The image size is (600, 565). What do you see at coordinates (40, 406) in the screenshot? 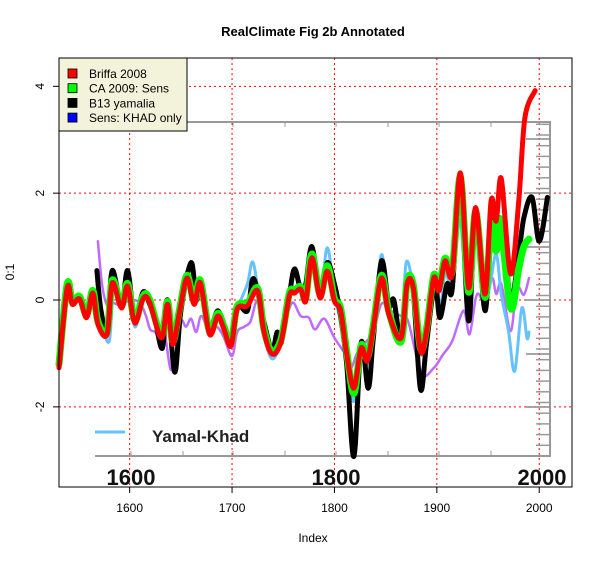
I see `y-tick-label: -2` at bounding box center [40, 406].